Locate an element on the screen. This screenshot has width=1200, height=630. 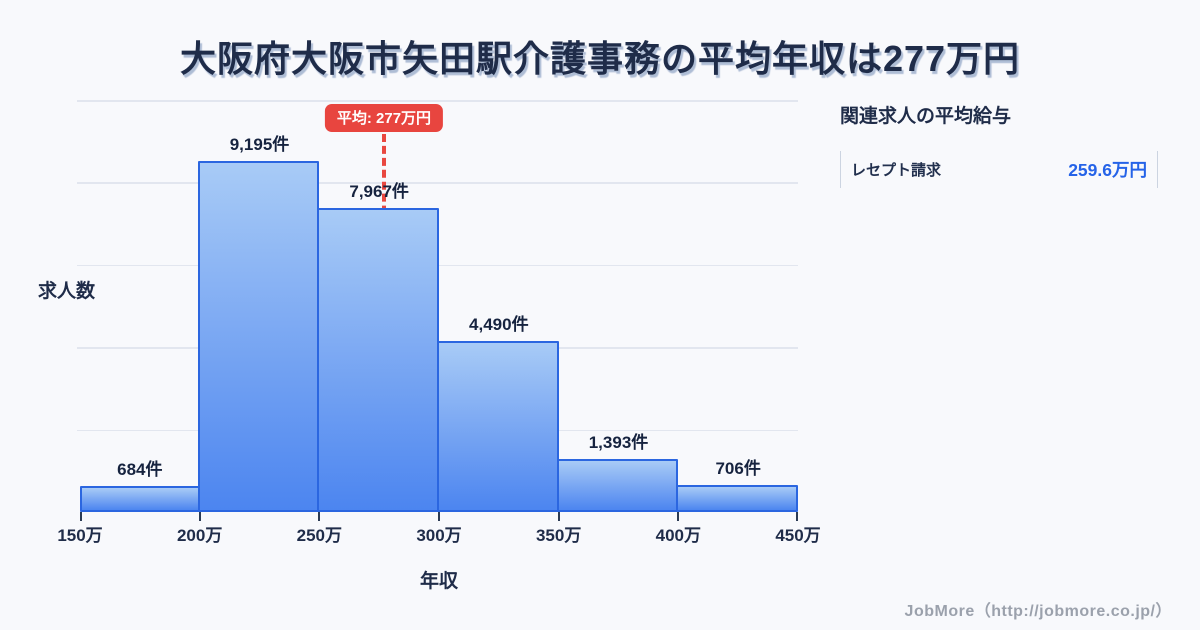
bar-400万-450万 is located at coordinates (737, 498).